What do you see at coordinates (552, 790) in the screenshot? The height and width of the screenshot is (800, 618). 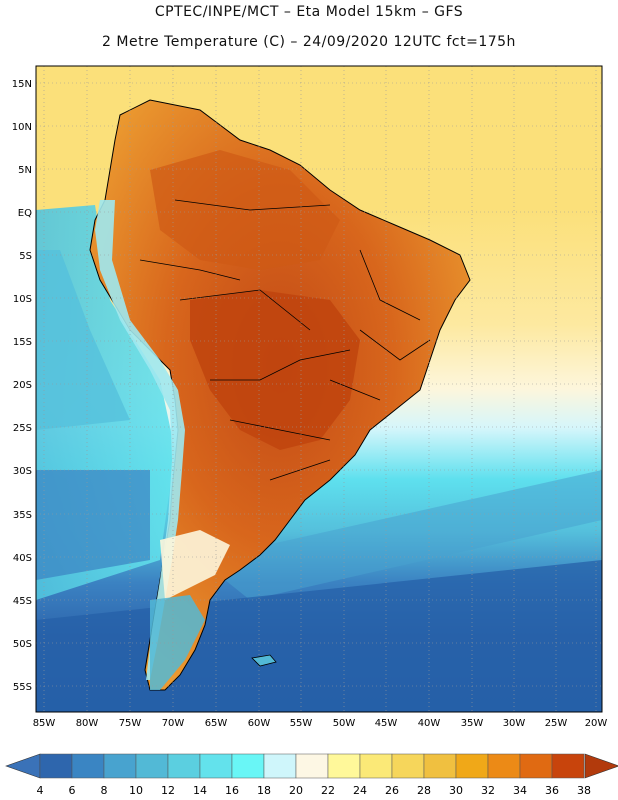 I see `colorbar-label: 36` at bounding box center [552, 790].